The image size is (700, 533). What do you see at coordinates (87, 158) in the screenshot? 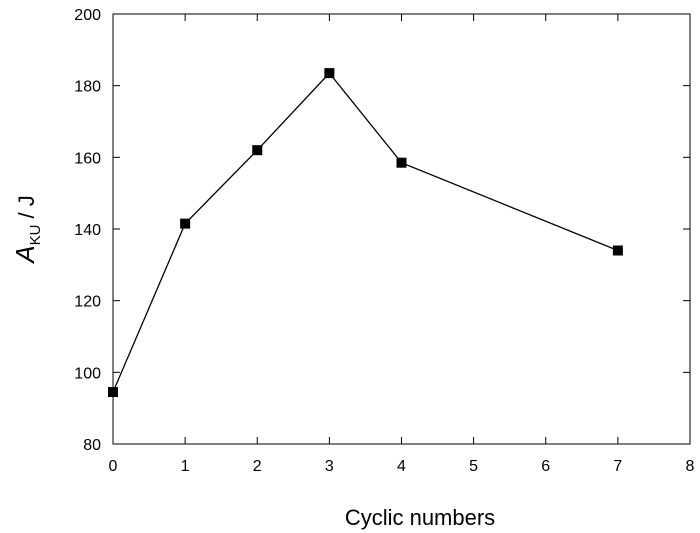
I see `y-tick-label: 160` at bounding box center [87, 158].